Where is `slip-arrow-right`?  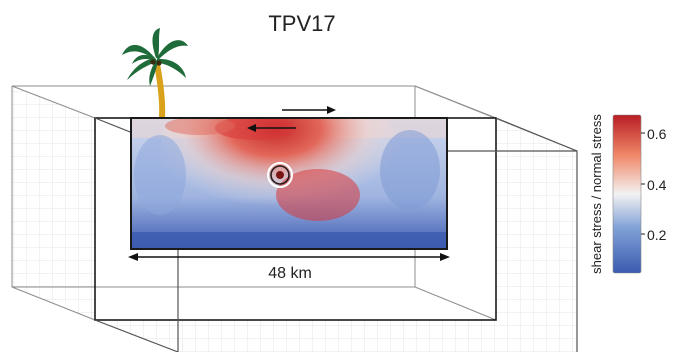
slip-arrow-right is located at coordinates (309, 110).